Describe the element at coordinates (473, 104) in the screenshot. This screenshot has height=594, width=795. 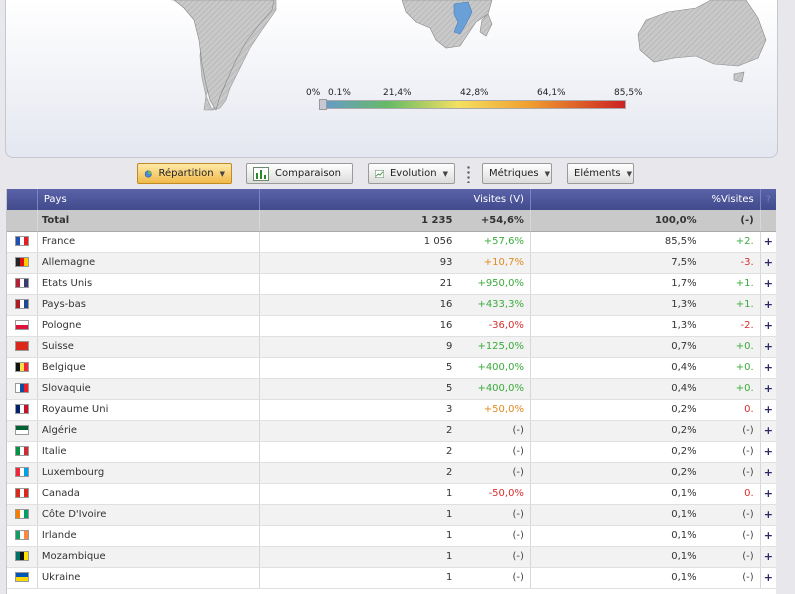
I see `legend-gradient-bar` at that location.